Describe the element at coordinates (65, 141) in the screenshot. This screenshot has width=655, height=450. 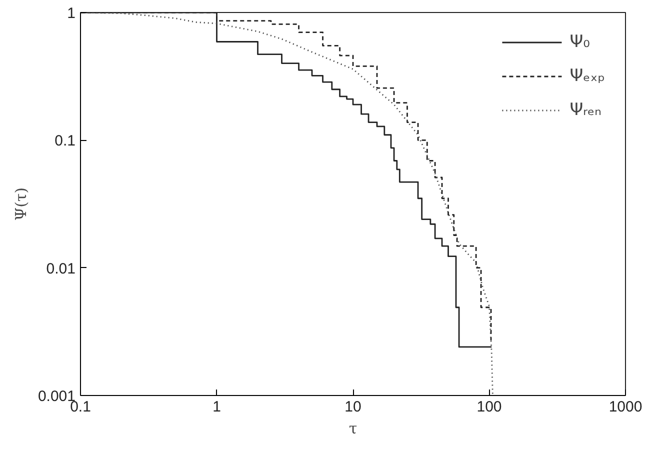
I see `y-tick-label: 0.1` at that location.